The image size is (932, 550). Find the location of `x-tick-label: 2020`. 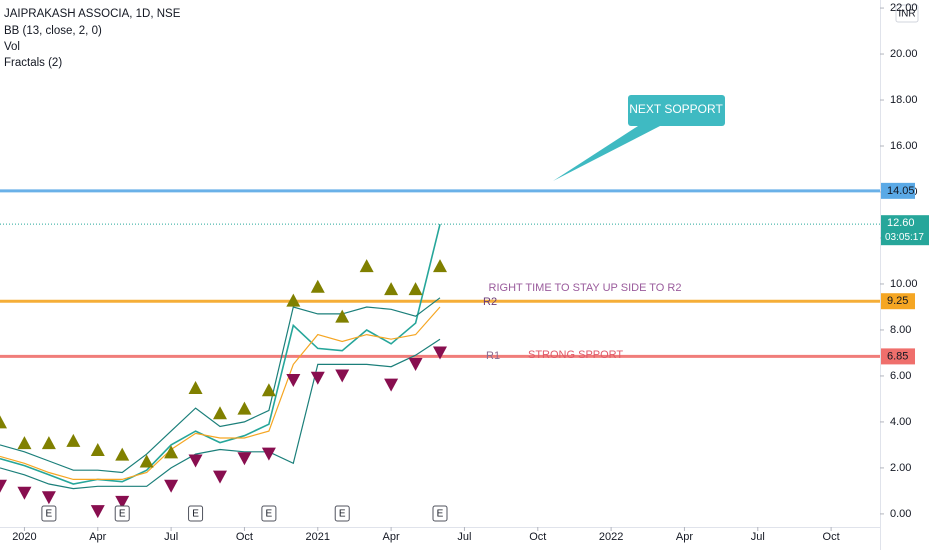

x-tick-label: 2020 is located at coordinates (24, 537).